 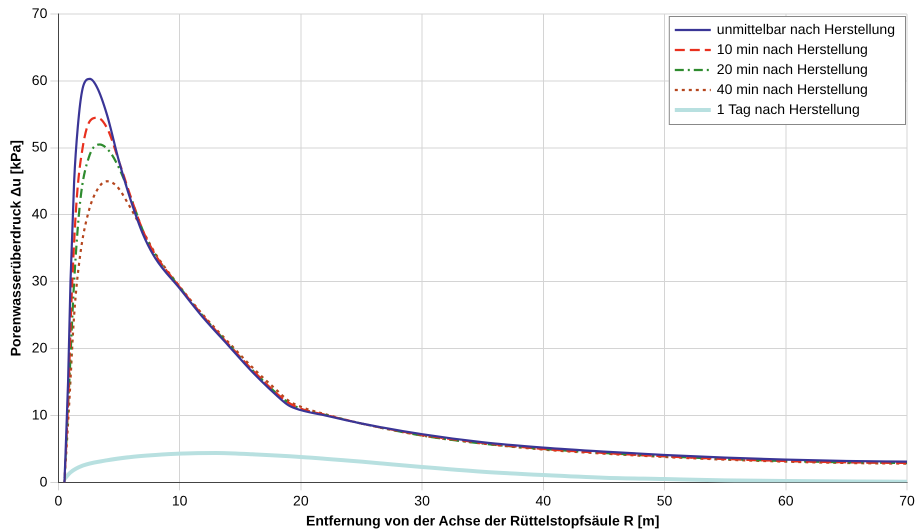 I want to click on y-tick-label: 10, so click(x=40, y=414).